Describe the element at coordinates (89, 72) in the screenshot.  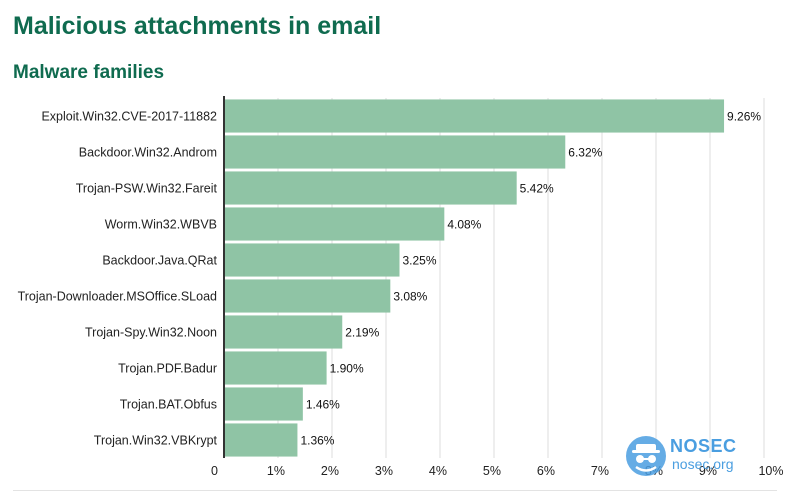
I see `chart-subtitle: Malware families` at that location.